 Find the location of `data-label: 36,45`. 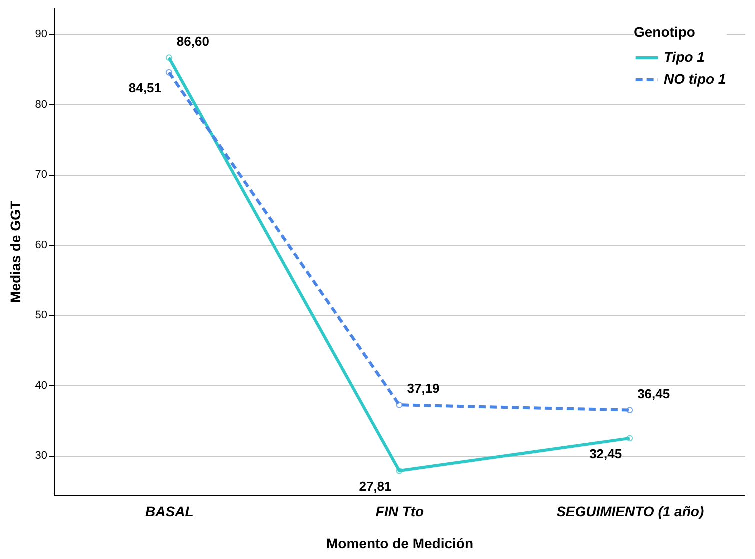

data-label: 36,45 is located at coordinates (654, 394).